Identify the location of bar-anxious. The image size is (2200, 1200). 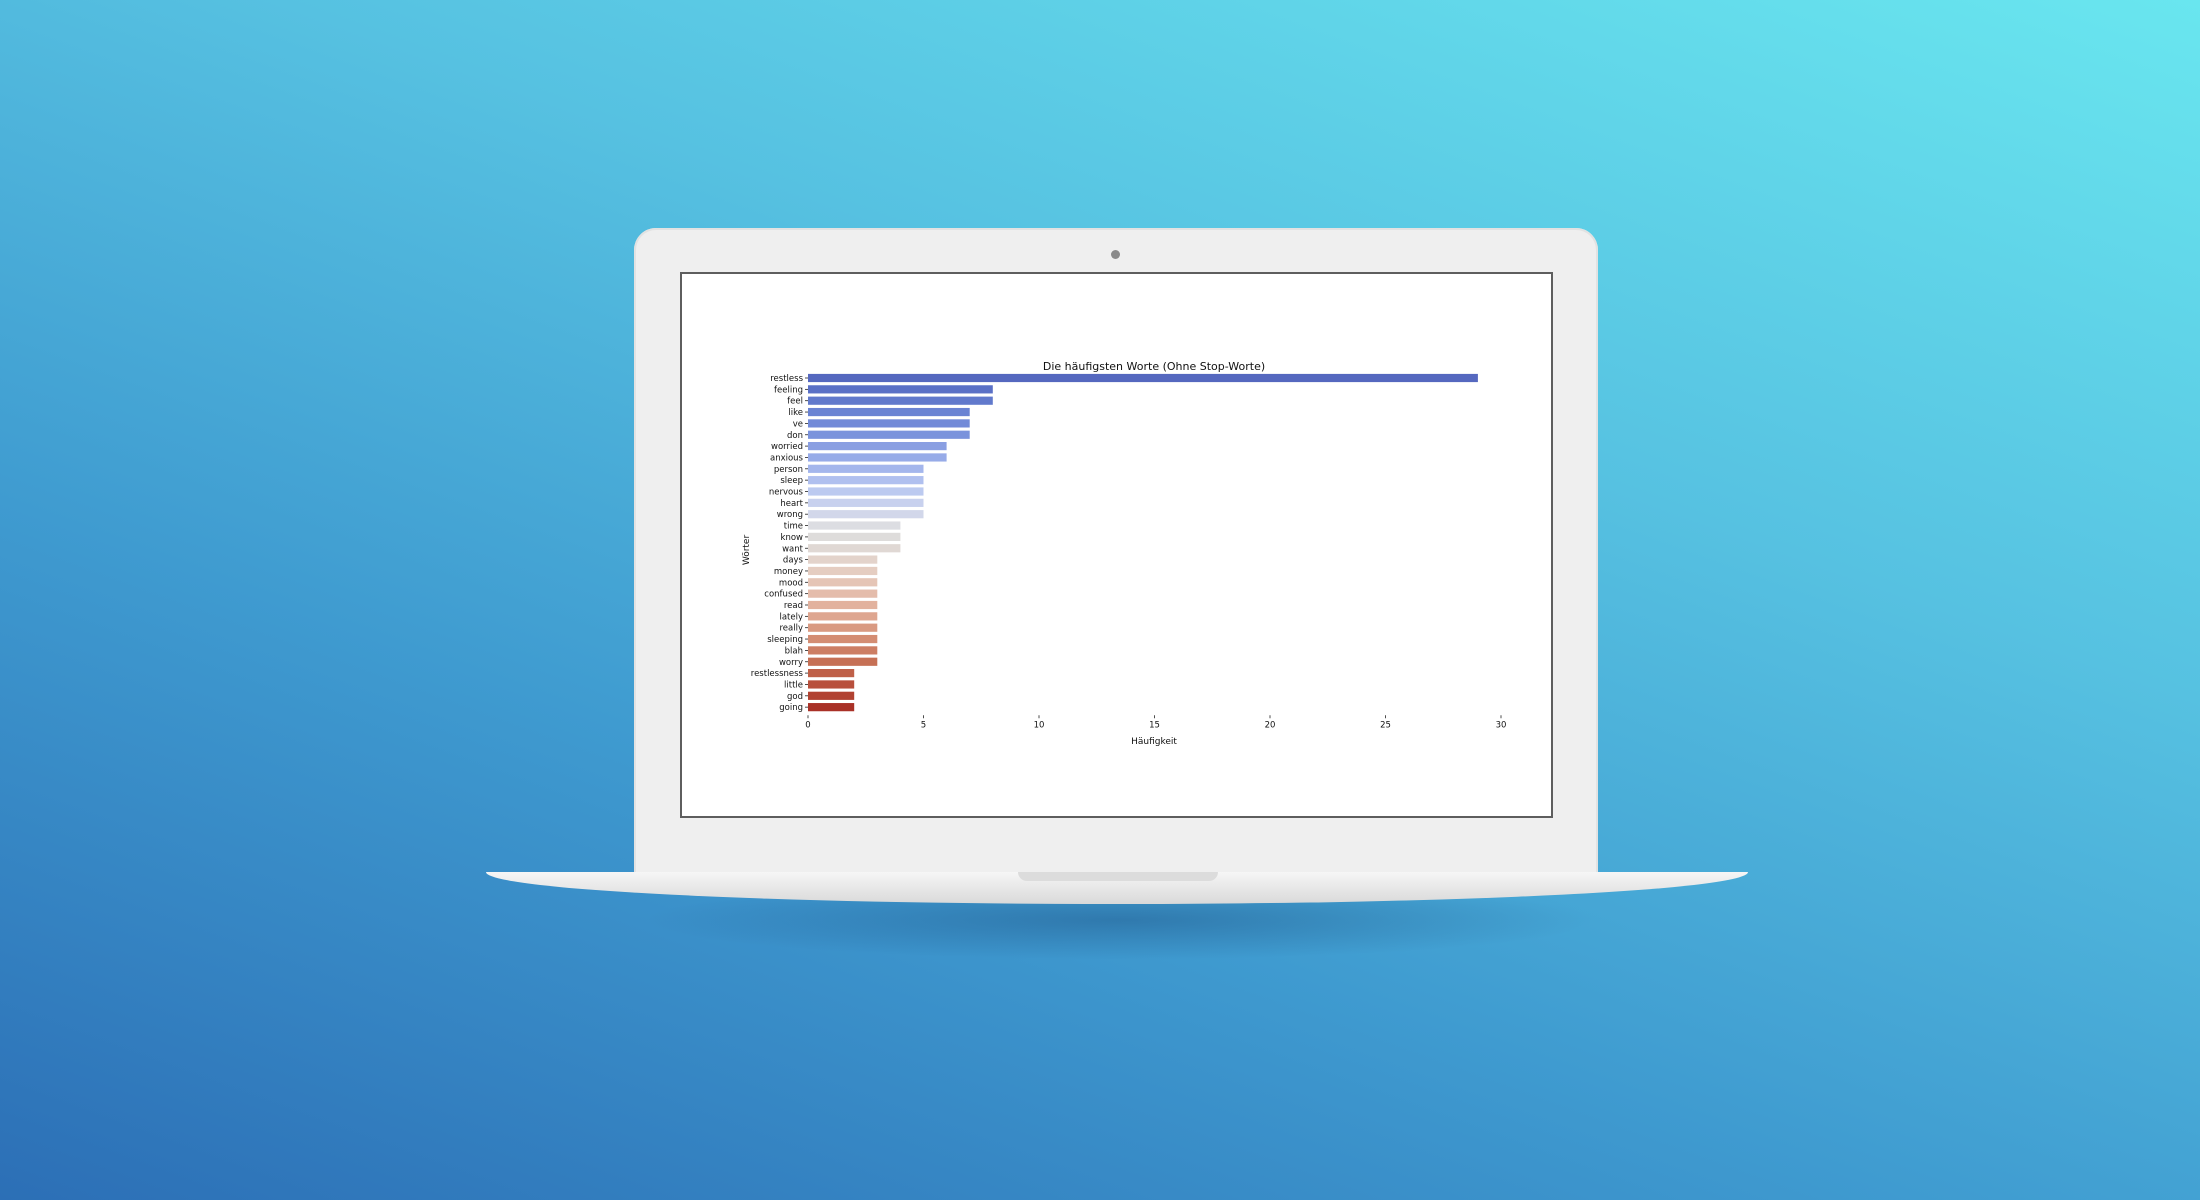
(877, 457).